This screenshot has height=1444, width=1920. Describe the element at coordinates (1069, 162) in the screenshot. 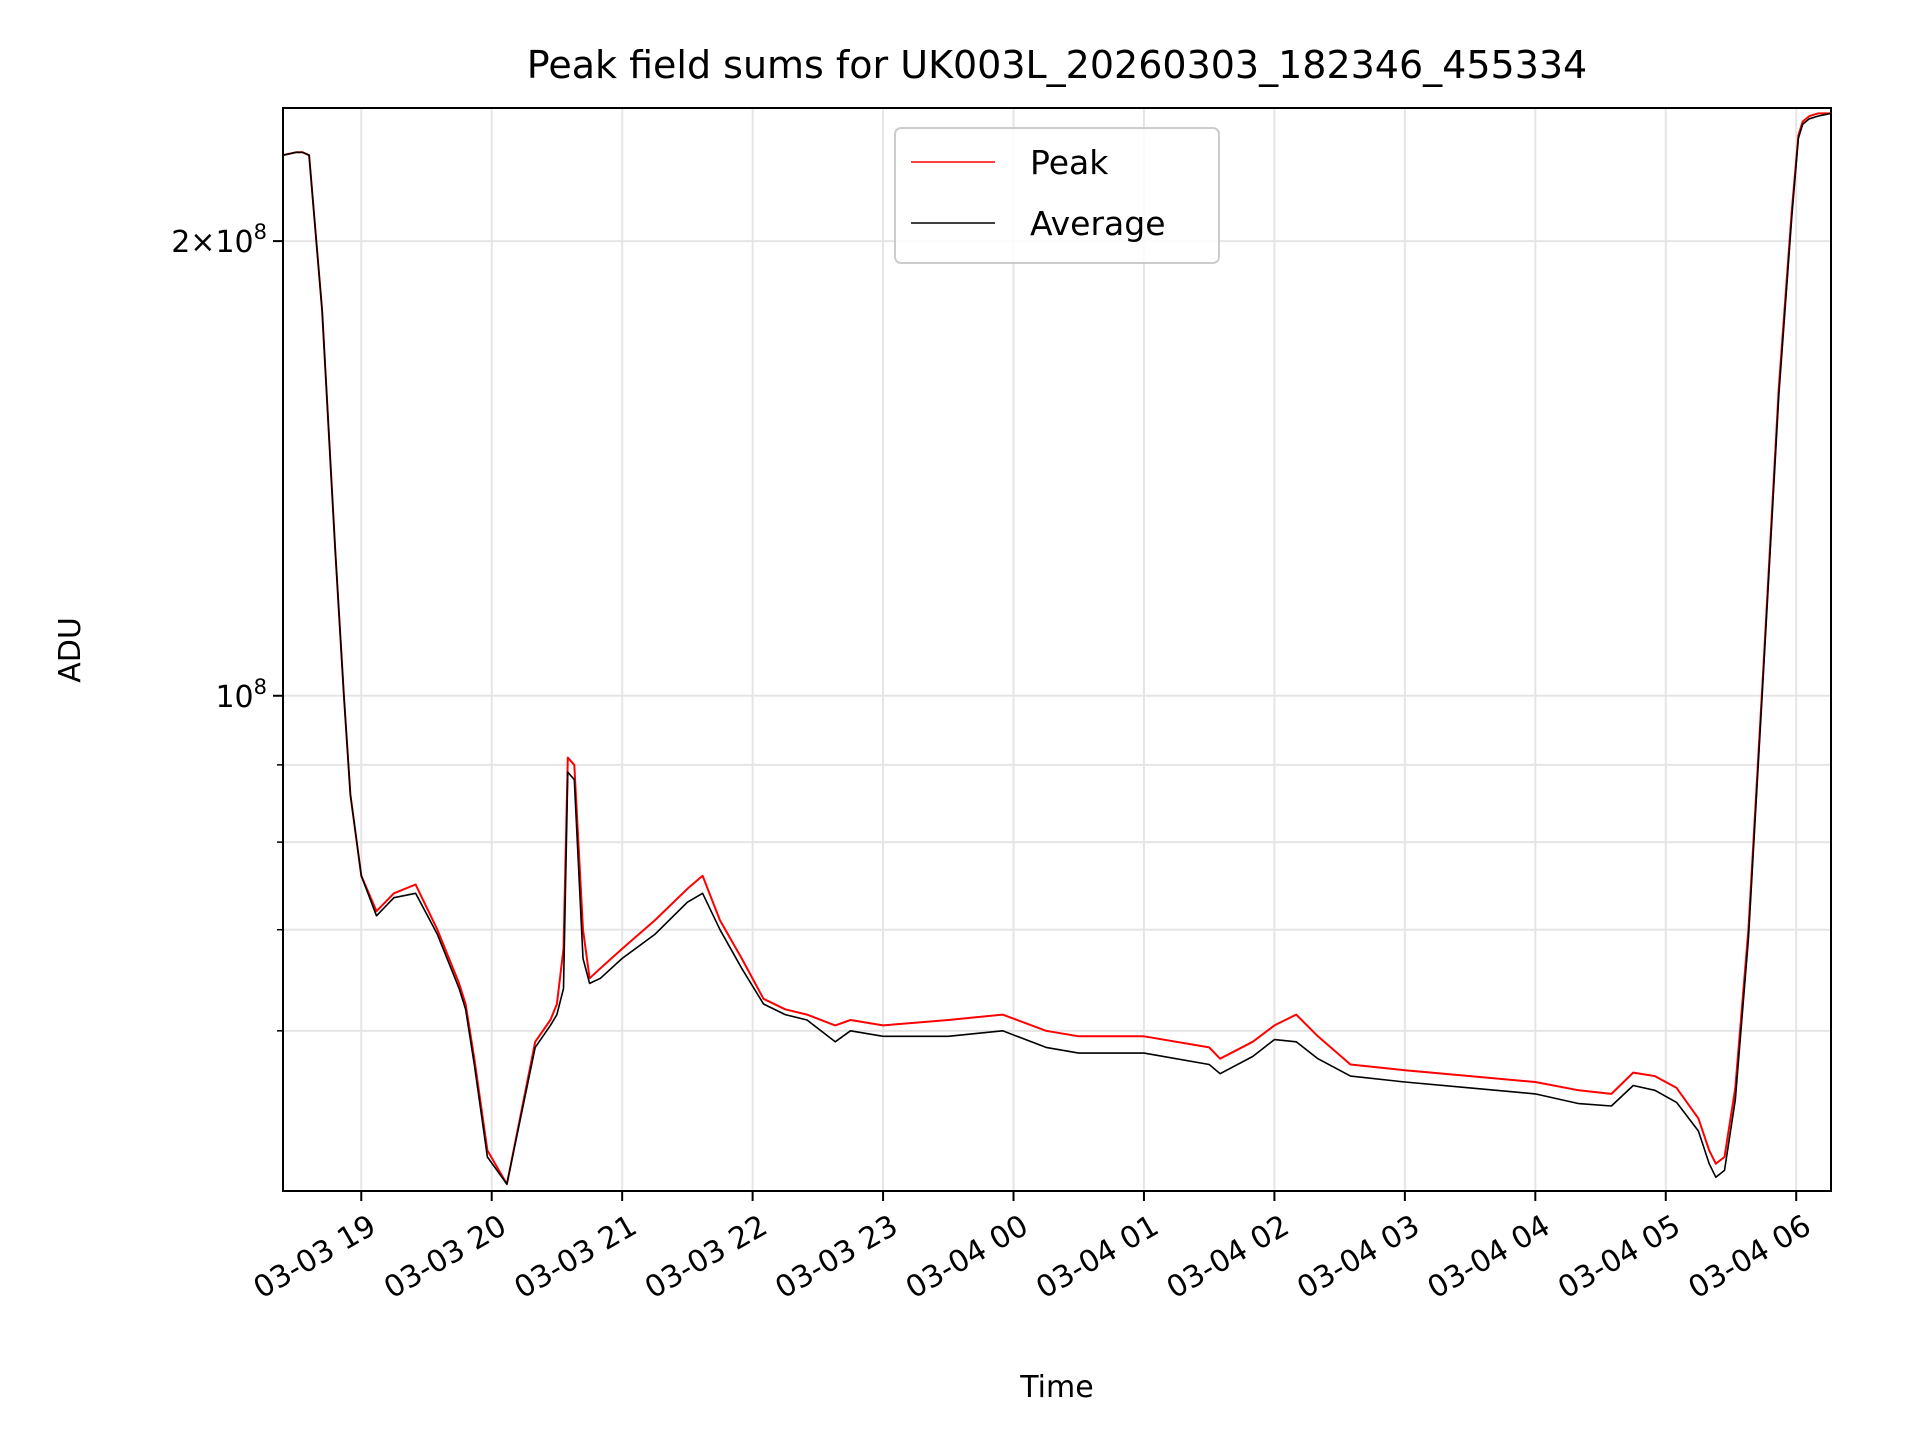

I see `legend-peak-label: Peak` at that location.